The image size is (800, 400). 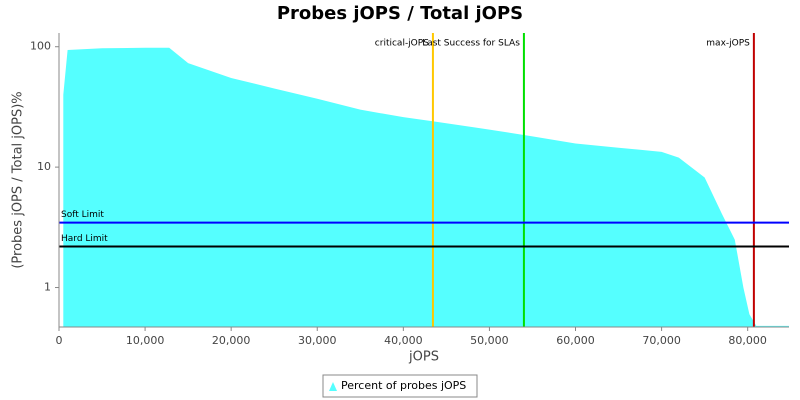 I want to click on x-tick-label: 30,000, so click(x=317, y=340).